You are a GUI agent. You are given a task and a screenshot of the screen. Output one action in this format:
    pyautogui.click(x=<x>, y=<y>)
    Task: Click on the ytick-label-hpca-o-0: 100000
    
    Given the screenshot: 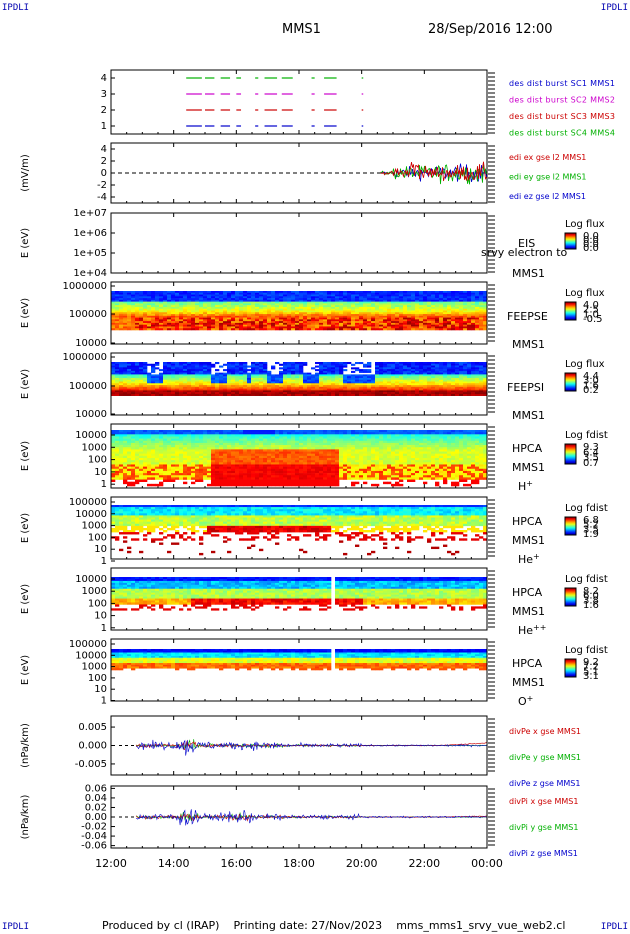 What is the action you would take?
    pyautogui.click(x=88, y=644)
    